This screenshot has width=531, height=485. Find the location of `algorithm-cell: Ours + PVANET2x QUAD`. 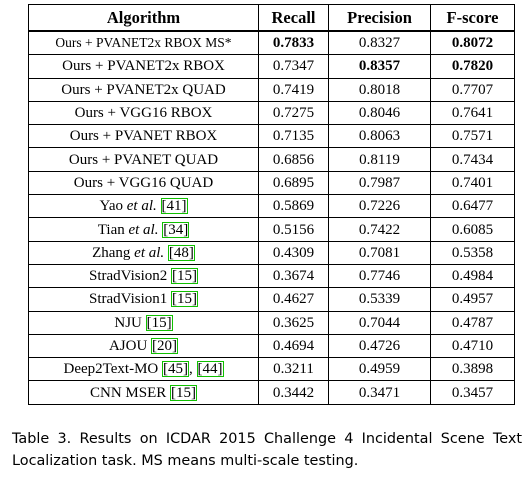

algorithm-cell: Ours + PVANET2x QUAD is located at coordinates (143, 89).